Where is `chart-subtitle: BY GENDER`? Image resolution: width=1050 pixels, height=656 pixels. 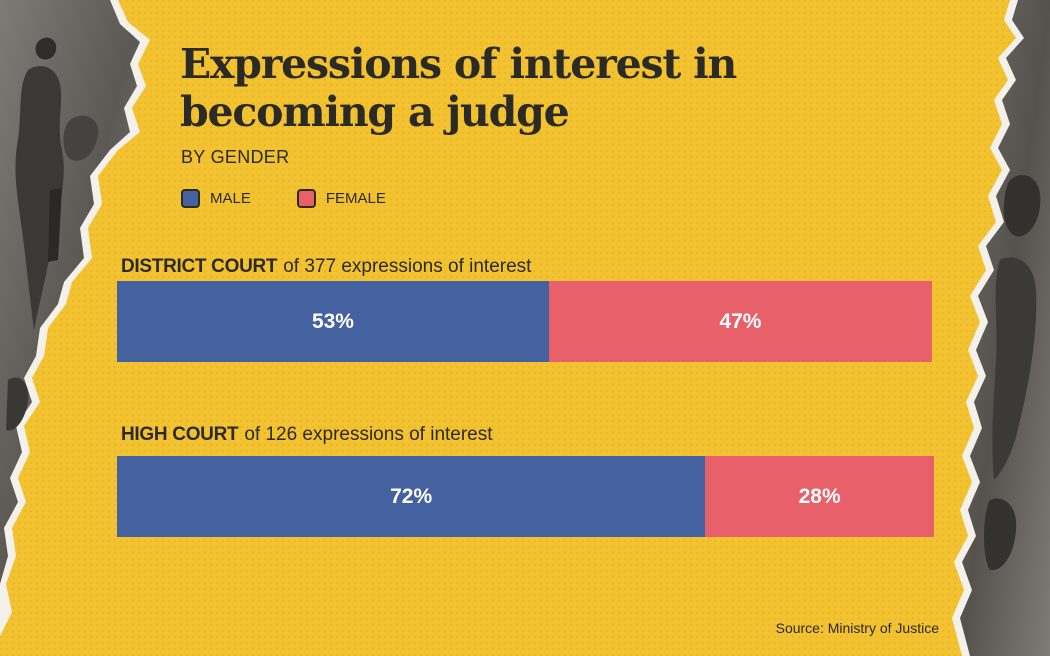
chart-subtitle: BY GENDER is located at coordinates (235, 157).